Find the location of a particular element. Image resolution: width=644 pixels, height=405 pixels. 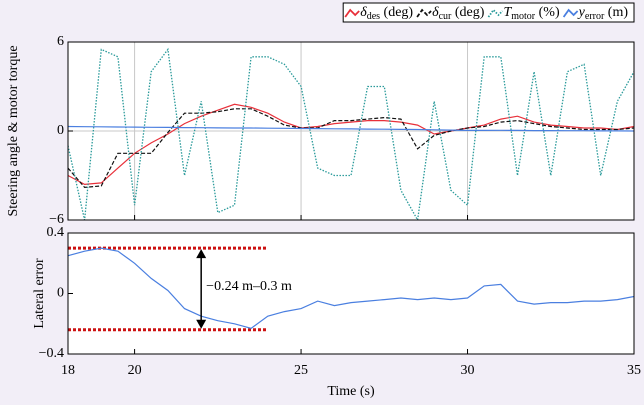

y-tick-label: 6 is located at coordinates (60, 41).